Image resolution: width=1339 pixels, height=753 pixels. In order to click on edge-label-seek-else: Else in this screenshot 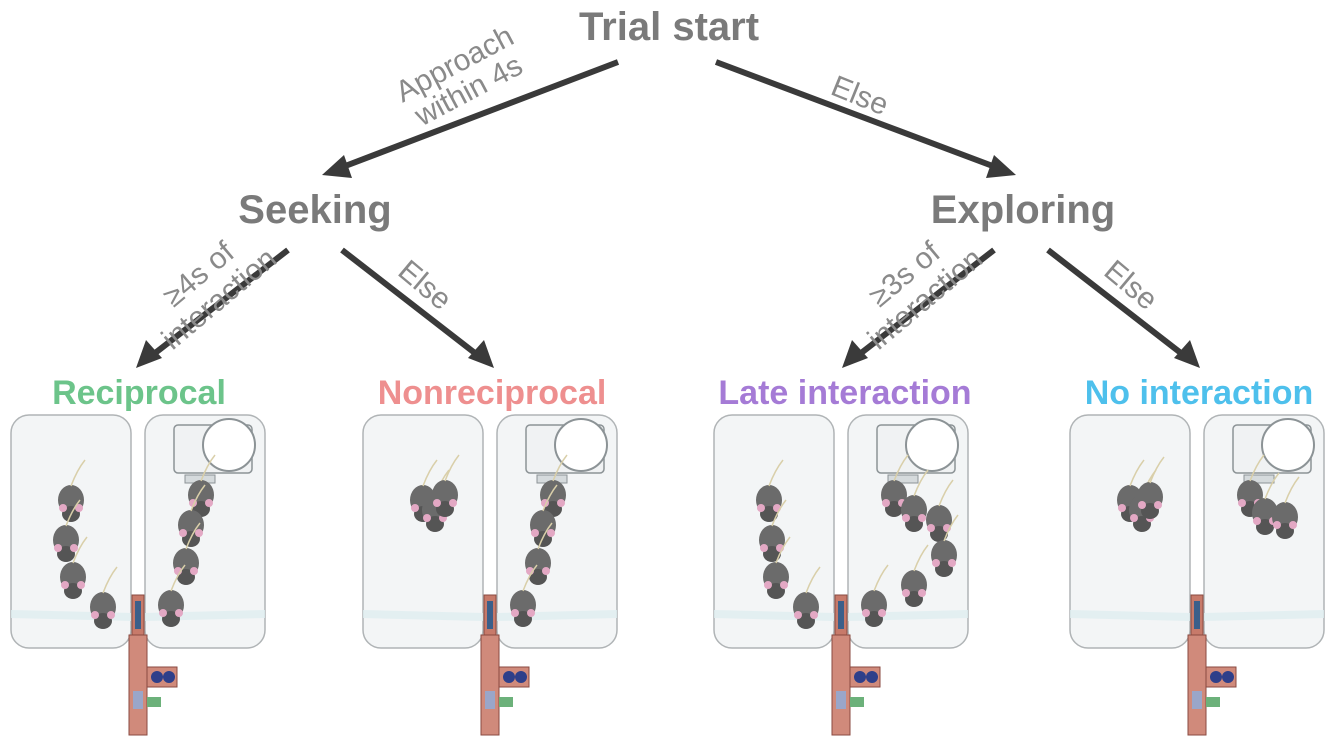, I will do `click(425, 285)`.